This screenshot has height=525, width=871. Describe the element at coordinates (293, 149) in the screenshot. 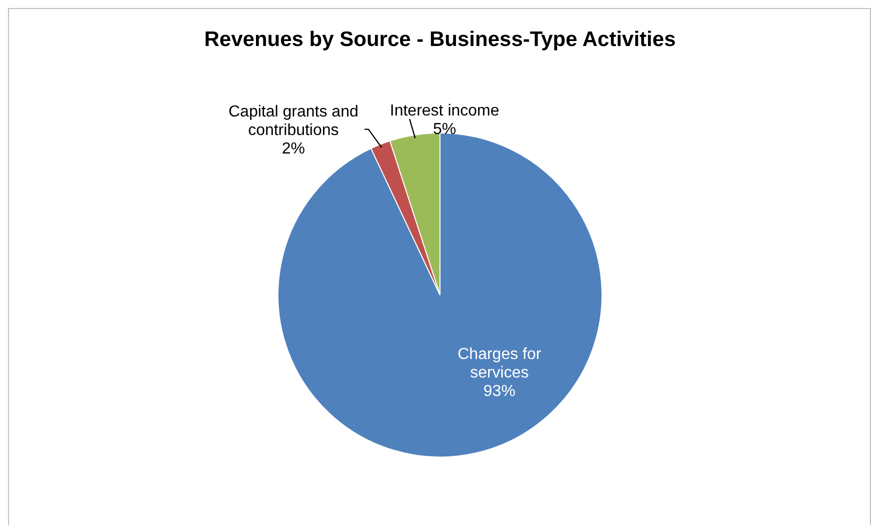

I see `data-label: 2%` at that location.